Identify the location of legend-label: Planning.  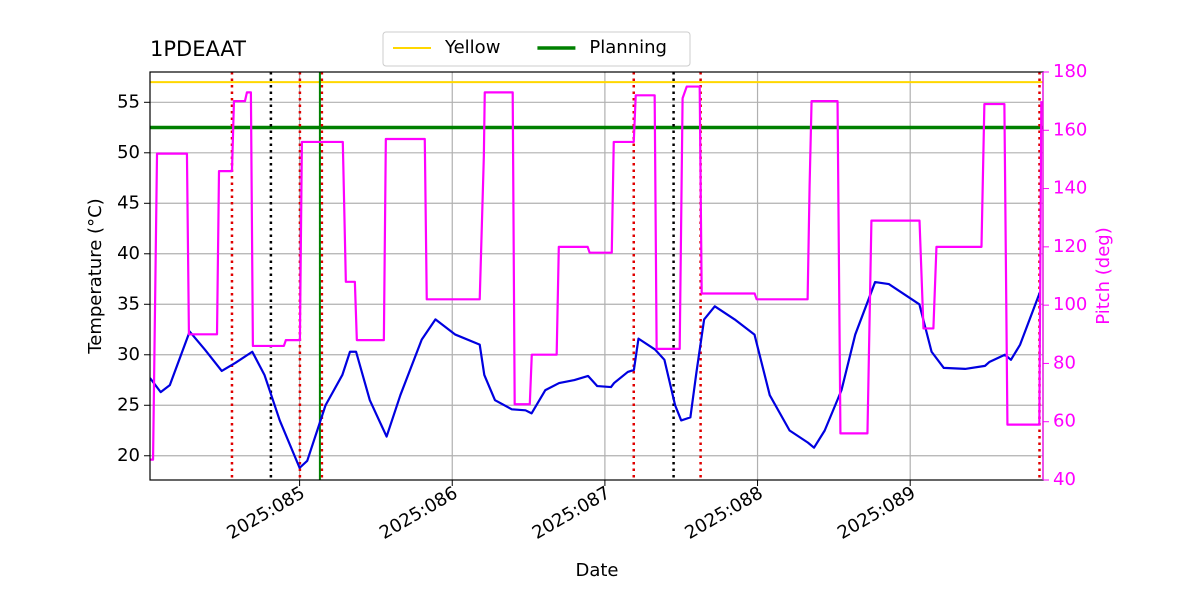
(628, 47).